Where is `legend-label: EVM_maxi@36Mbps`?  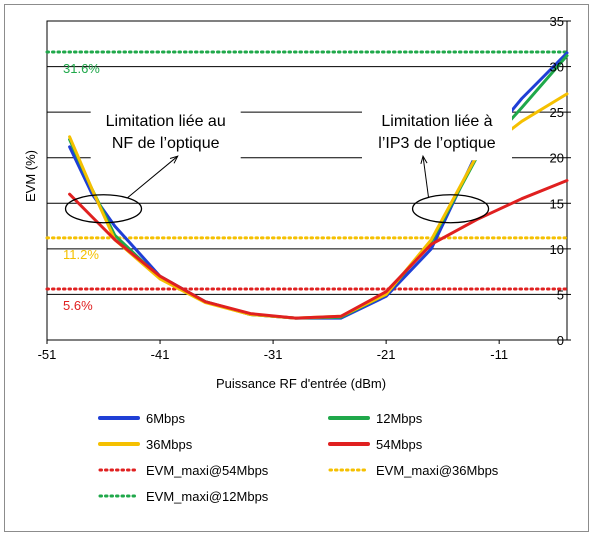
legend-label: EVM_maxi@36Mbps is located at coordinates (437, 470).